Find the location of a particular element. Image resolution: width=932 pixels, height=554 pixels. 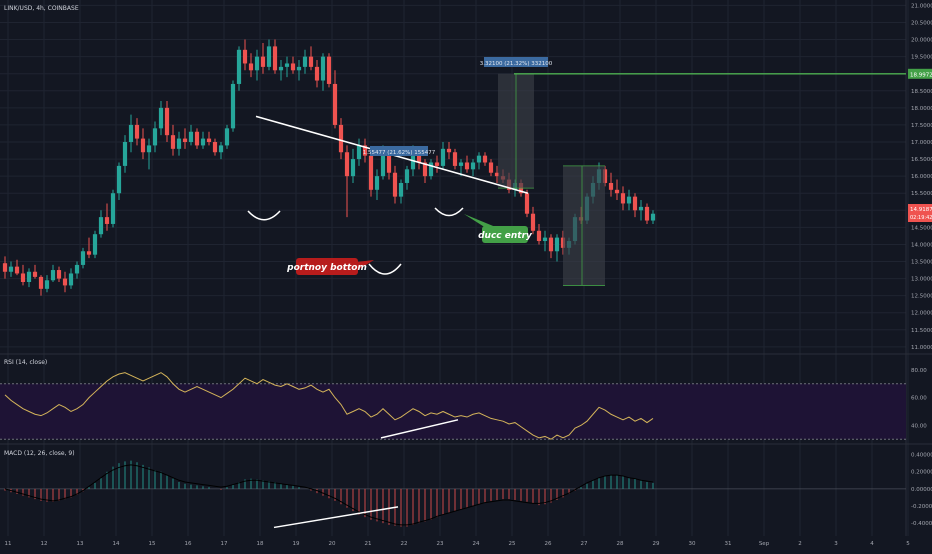

macd-title: MACD (12, 26, close, 9) is located at coordinates (39, 453).